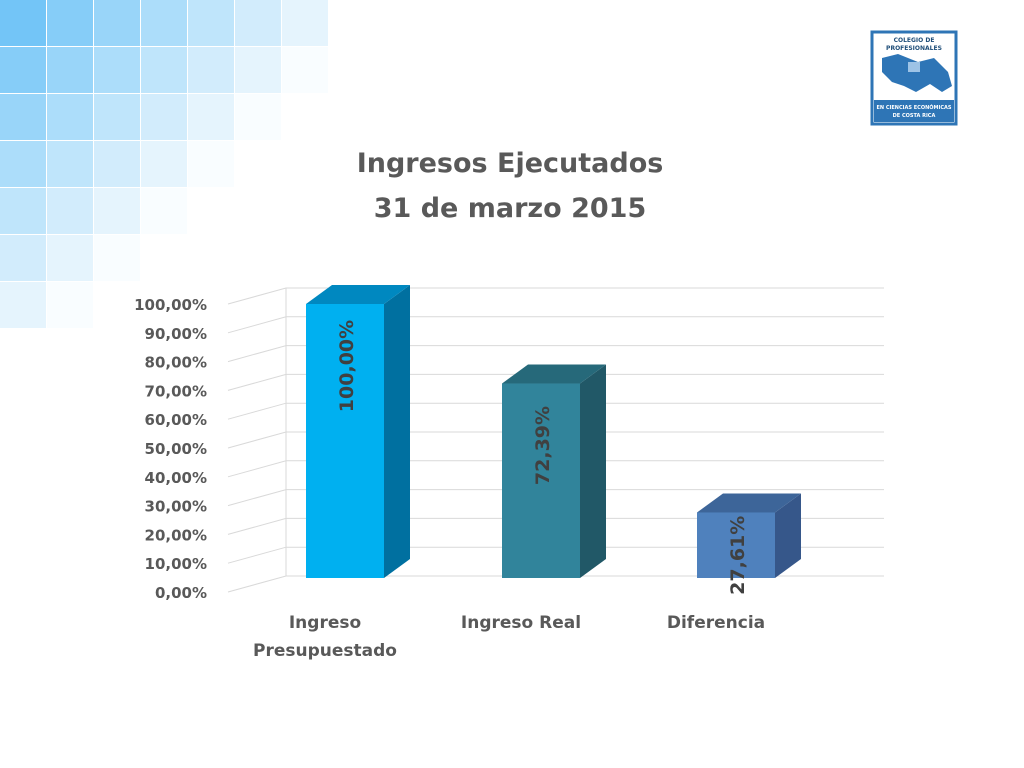 The height and width of the screenshot is (768, 1024). What do you see at coordinates (716, 623) in the screenshot?
I see `x-category-label: Diferencia` at bounding box center [716, 623].